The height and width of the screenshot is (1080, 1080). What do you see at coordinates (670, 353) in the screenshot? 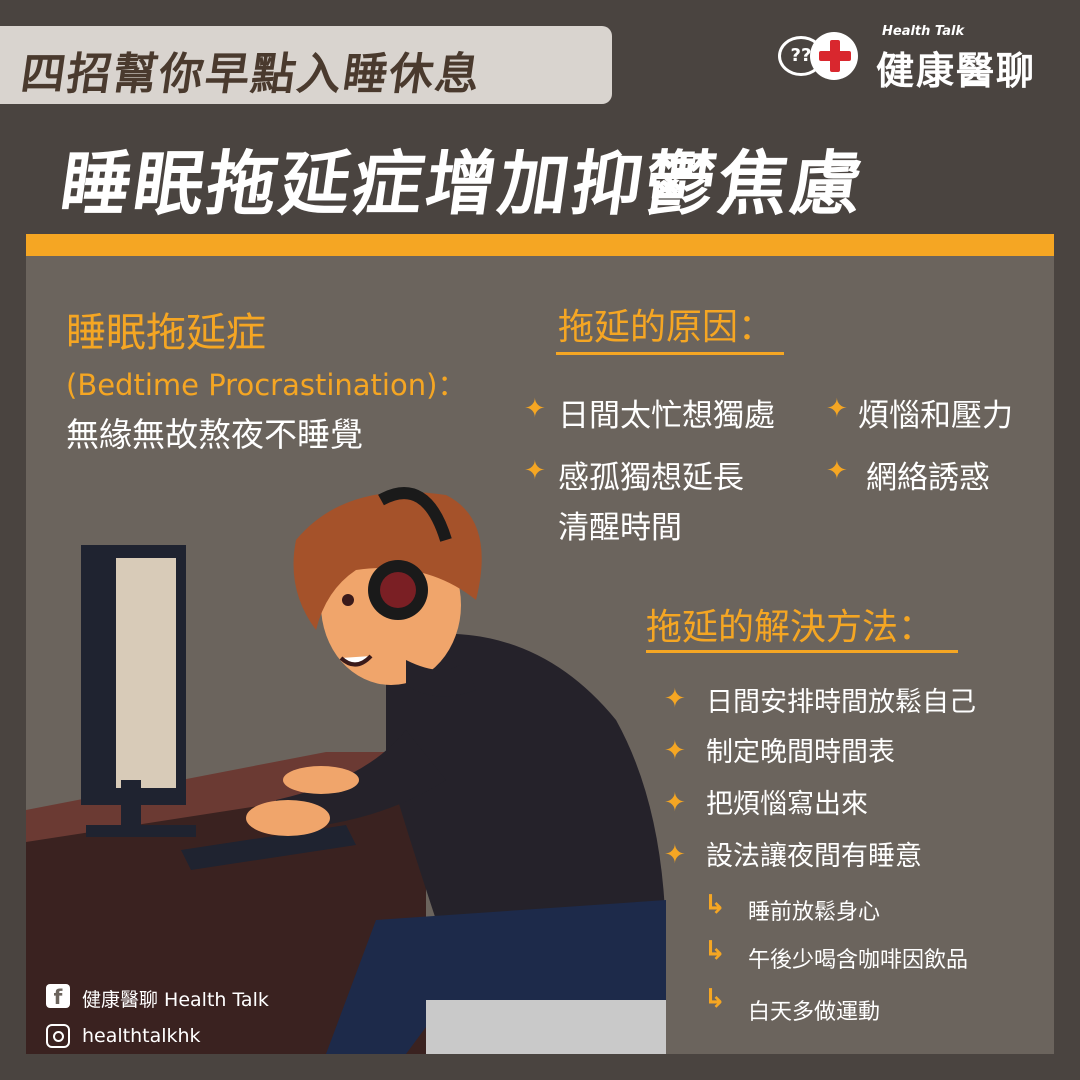
I see `causes-underline` at bounding box center [670, 353].